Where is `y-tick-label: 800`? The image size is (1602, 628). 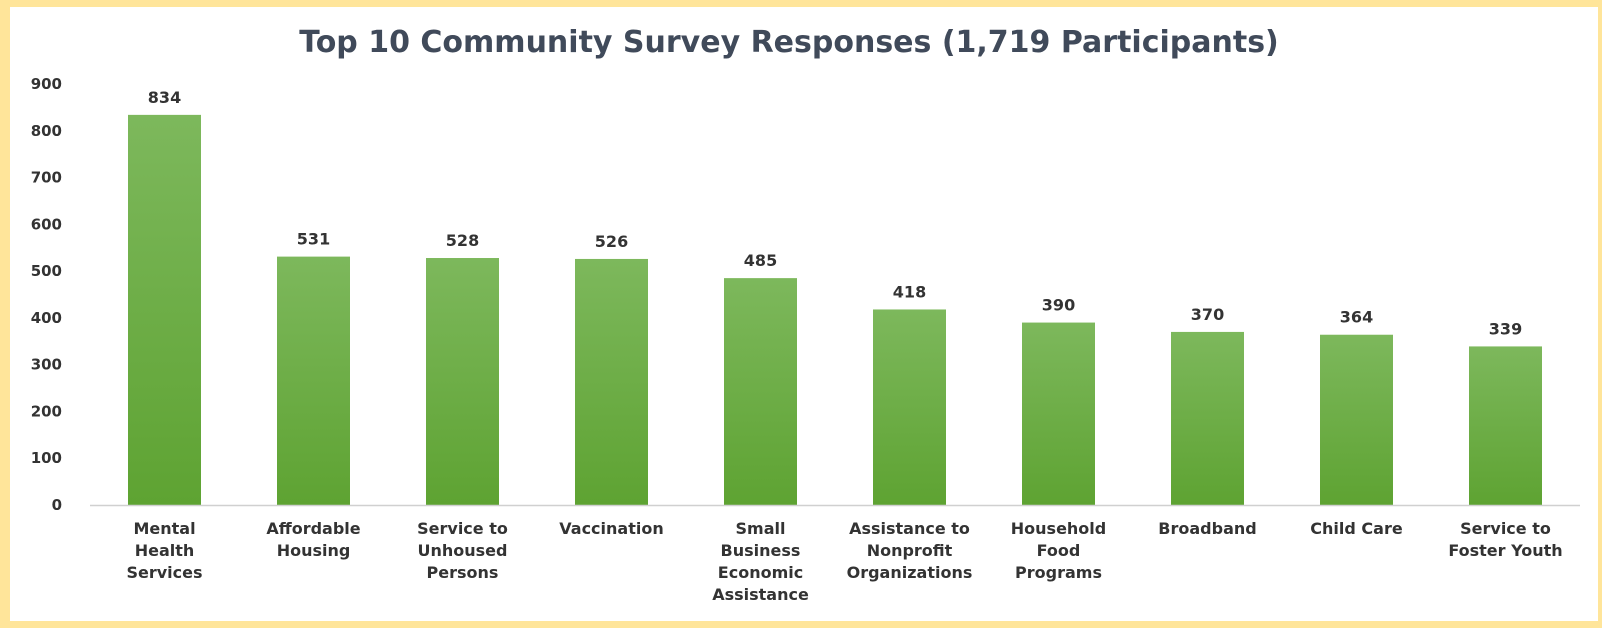 y-tick-label: 800 is located at coordinates (46, 131).